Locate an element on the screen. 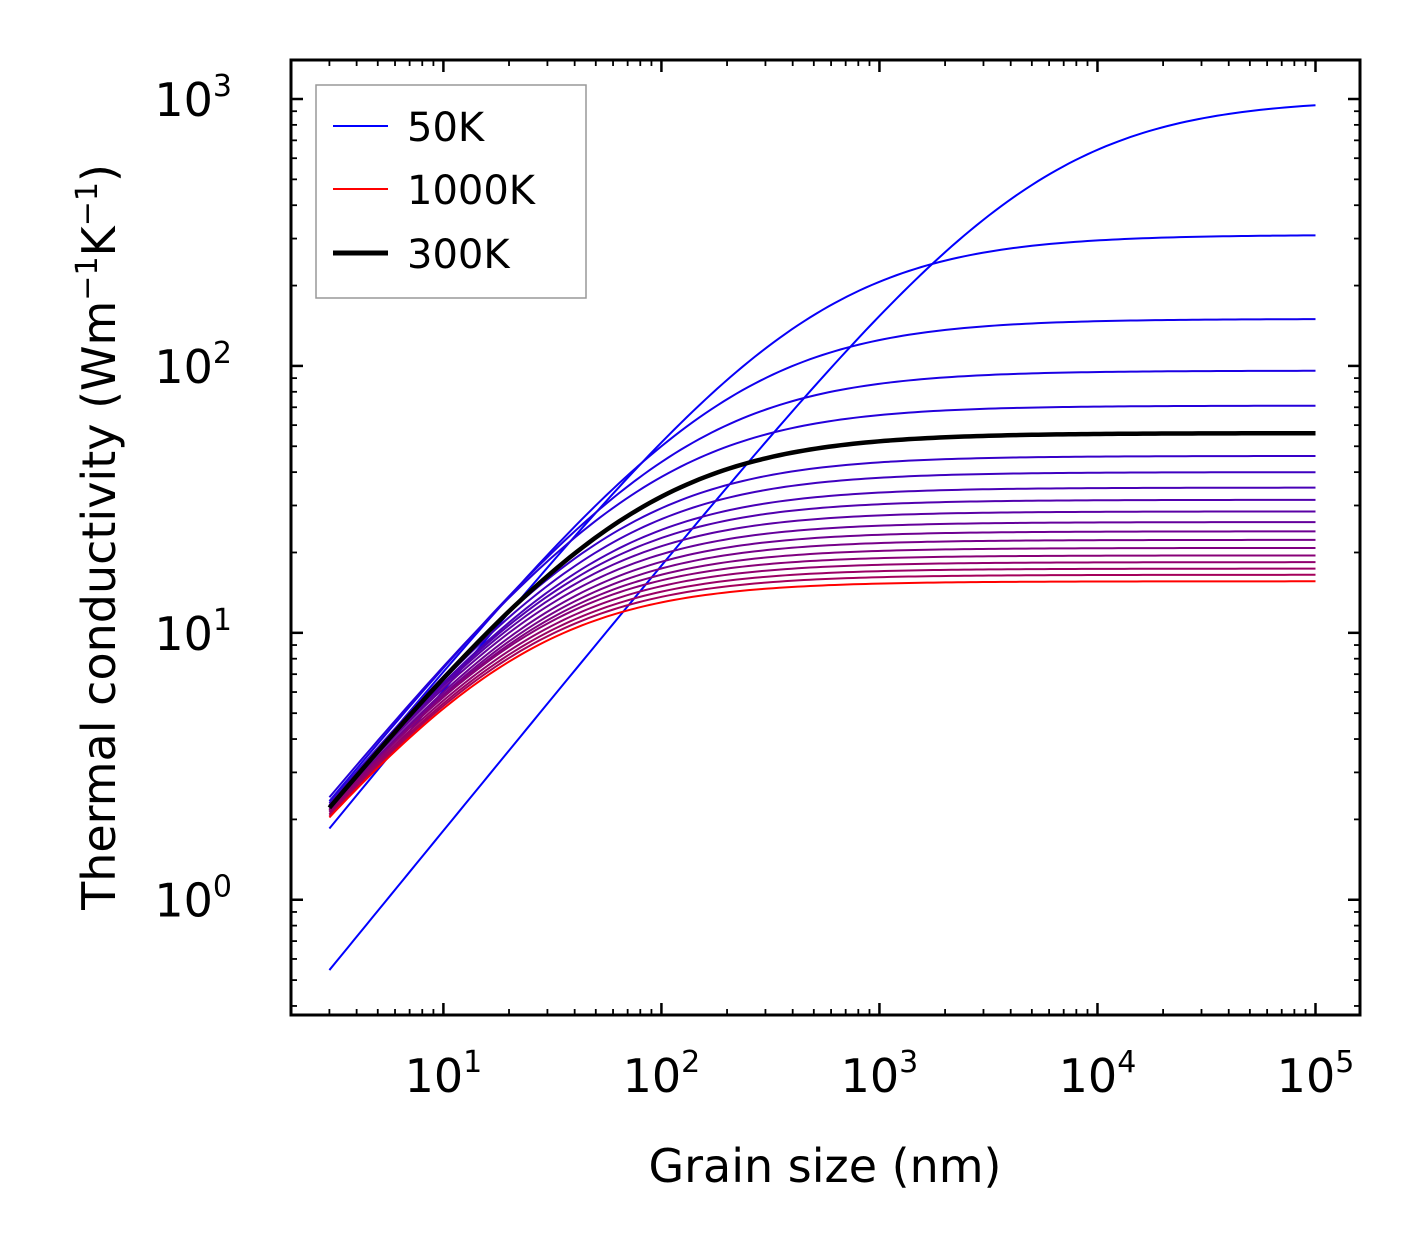 The width and height of the screenshot is (1421, 1254). x-tick-label: 10² is located at coordinates (662, 1074).